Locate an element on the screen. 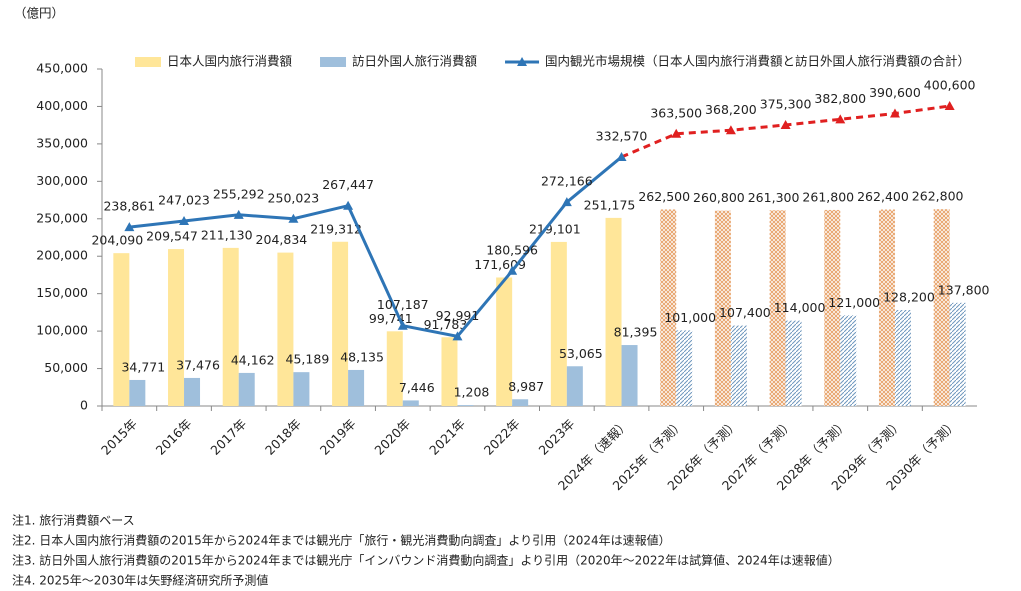 The width and height of the screenshot is (1021, 591). legend-label: 国内観光市場規模（日本人国内旅行消費額と訪日外国人旅行消費額の合計） is located at coordinates (757, 61).